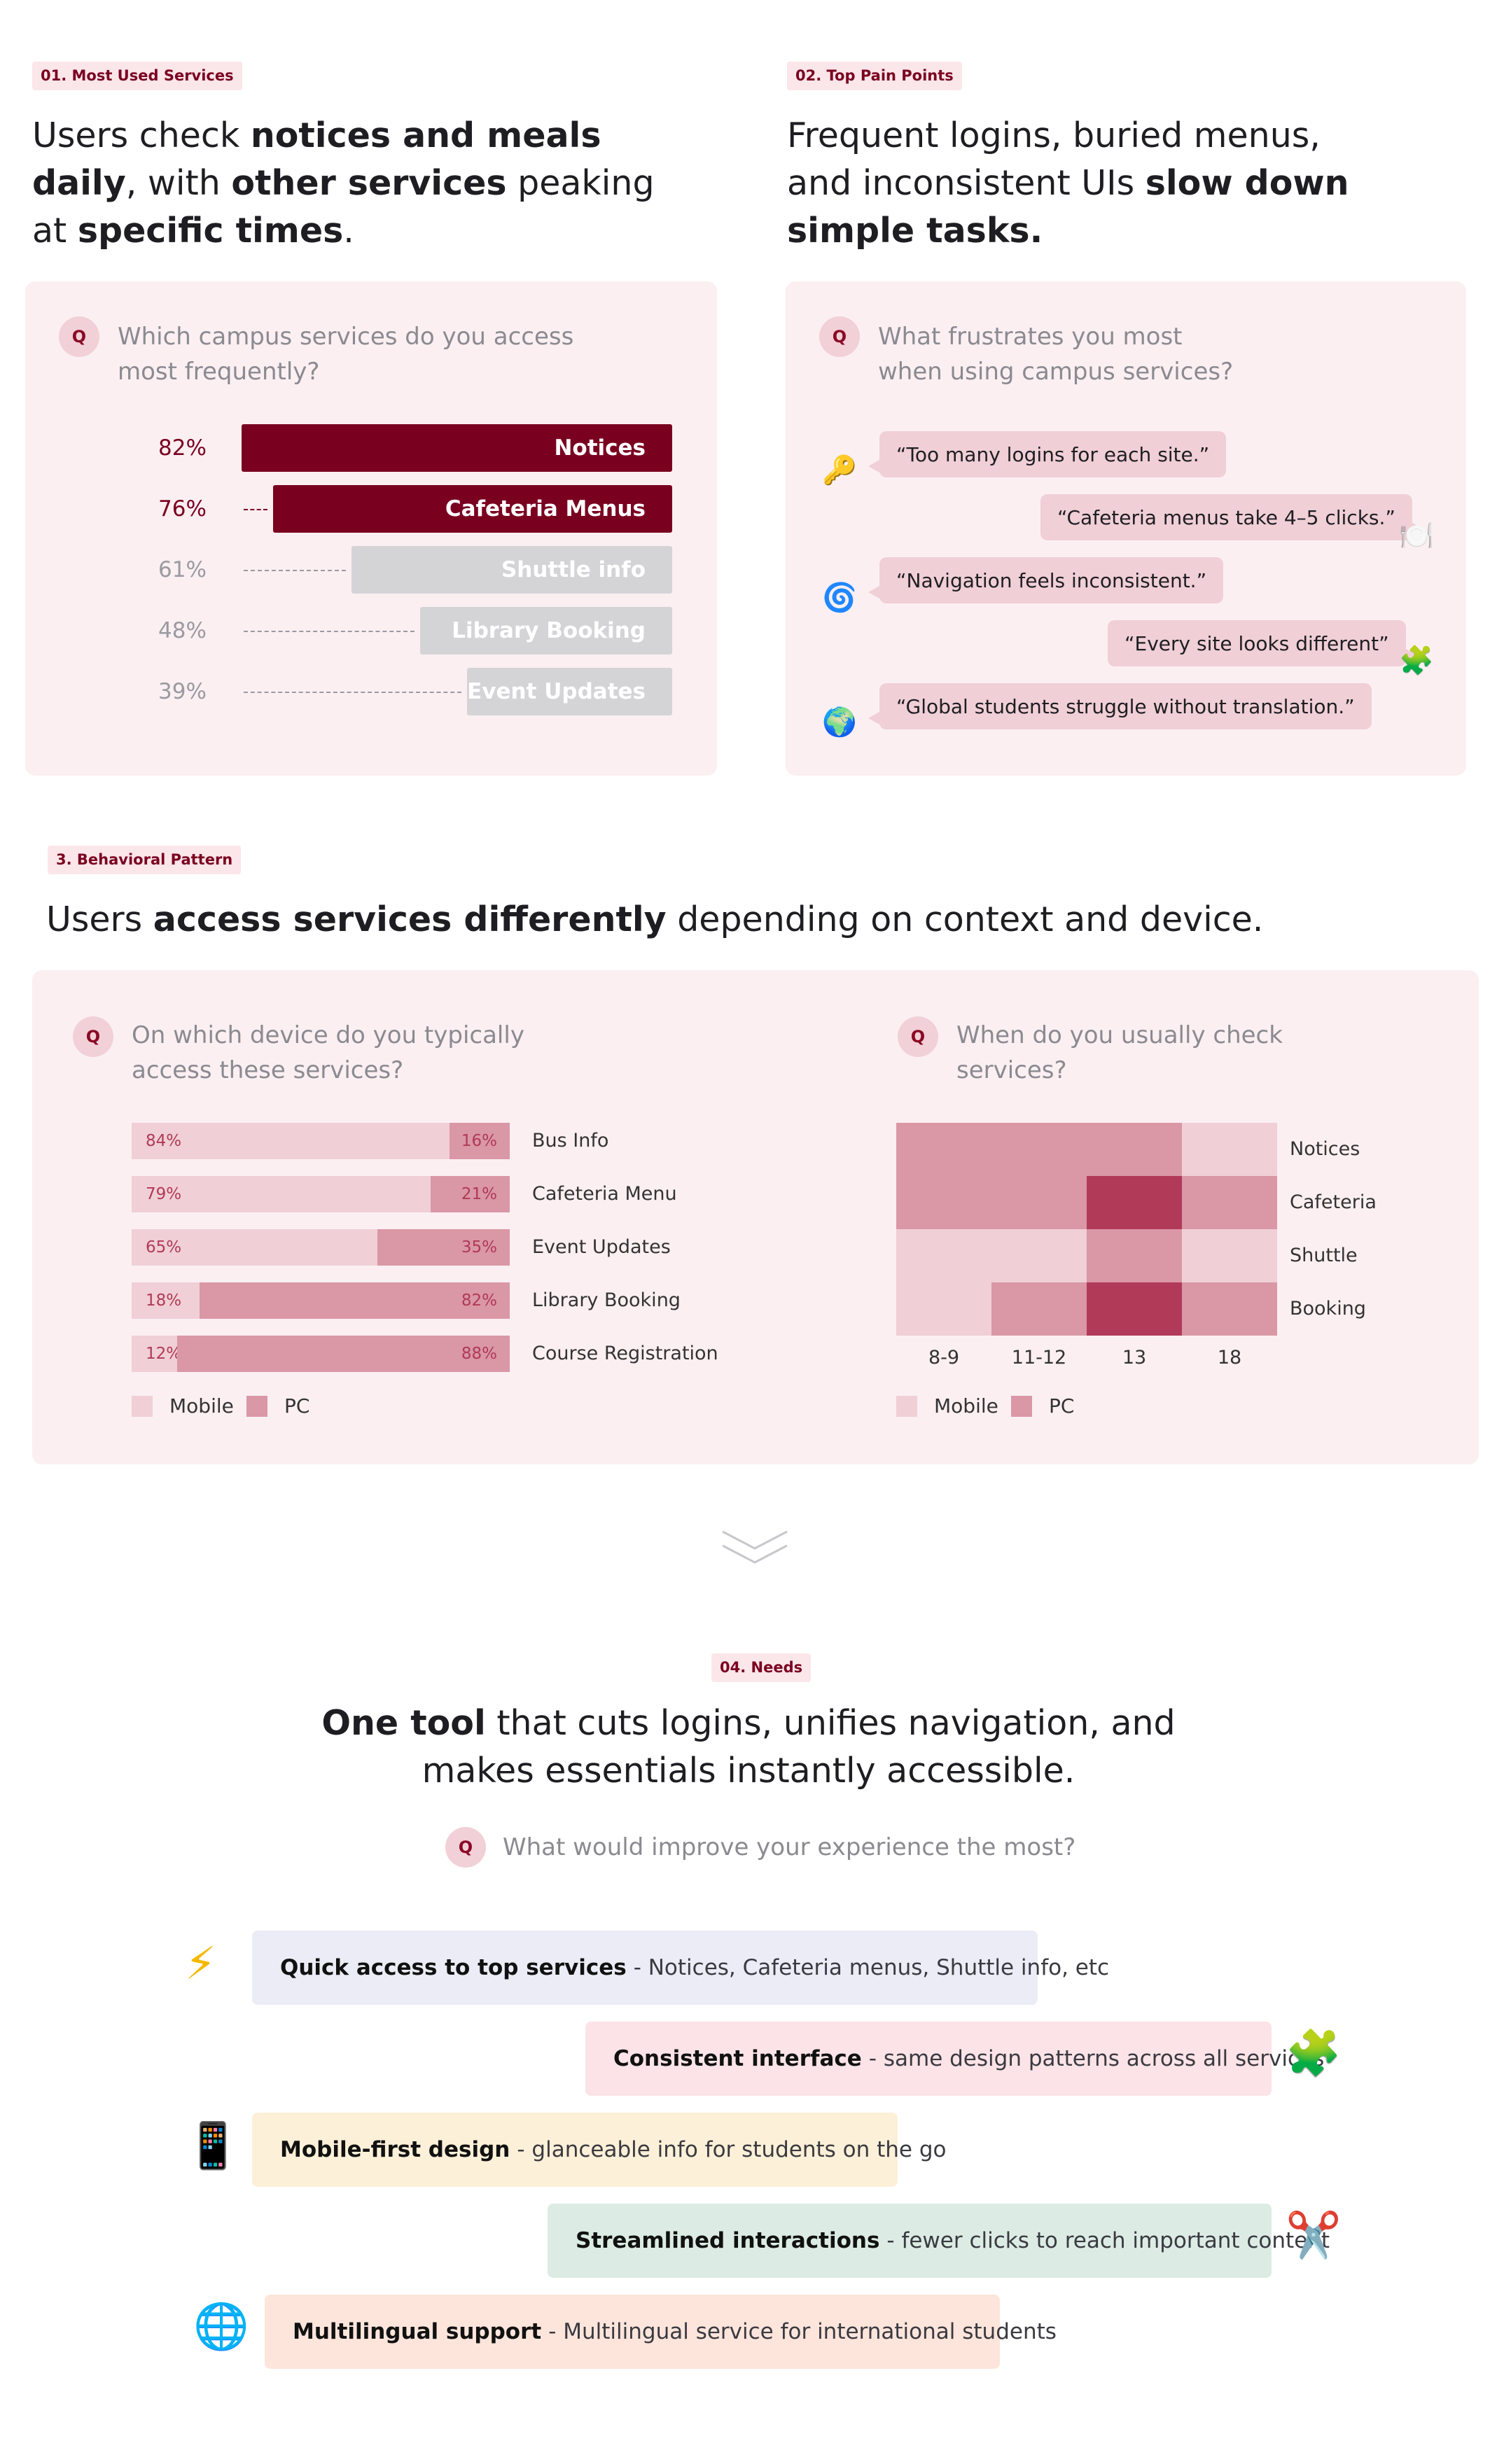 The width and height of the screenshot is (1497, 2464). I want to click on device-bar-course-registration: 12% 88%, so click(321, 1354).